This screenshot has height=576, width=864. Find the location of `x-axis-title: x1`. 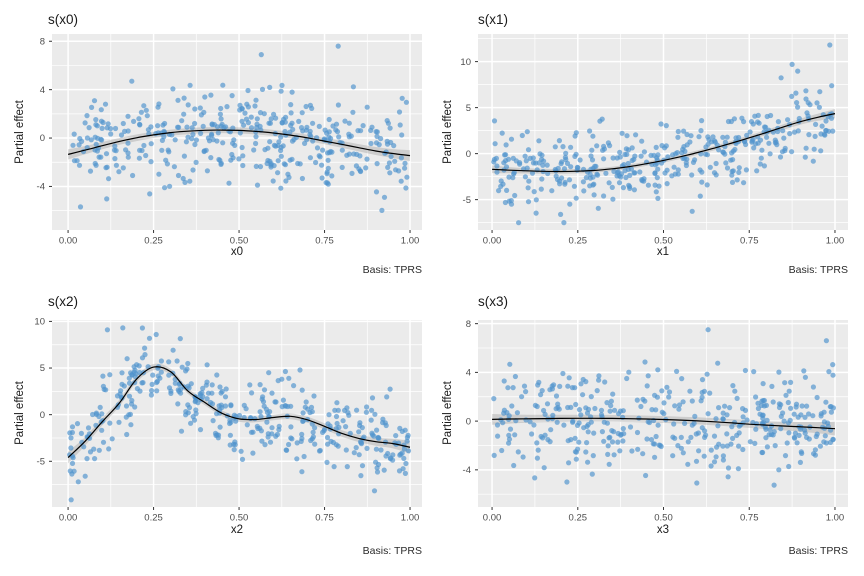

x-axis-title: x1 is located at coordinates (663, 252).